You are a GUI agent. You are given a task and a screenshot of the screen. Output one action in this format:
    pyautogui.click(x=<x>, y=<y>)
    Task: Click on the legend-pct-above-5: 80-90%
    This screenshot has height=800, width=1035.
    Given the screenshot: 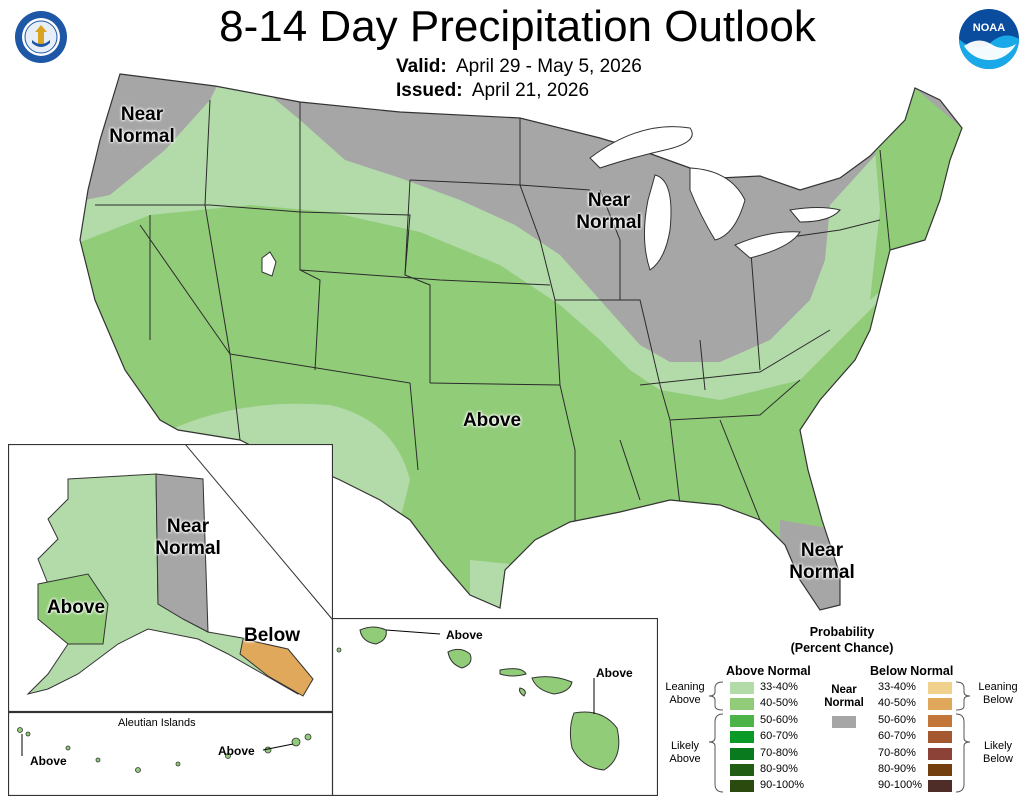 What is the action you would take?
    pyautogui.click(x=779, y=769)
    